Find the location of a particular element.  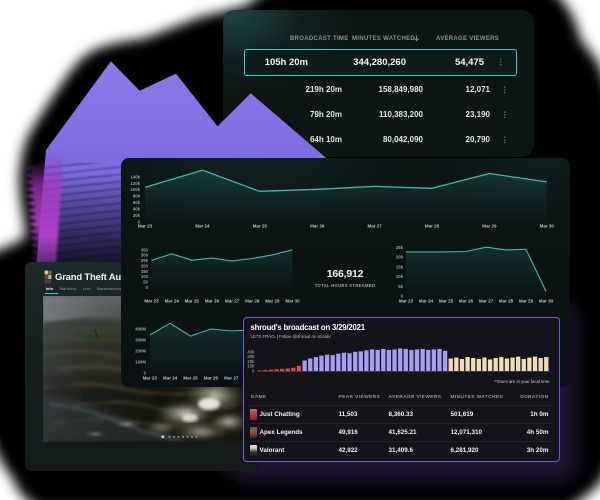

svg-text: 400M is located at coordinates (140, 329).